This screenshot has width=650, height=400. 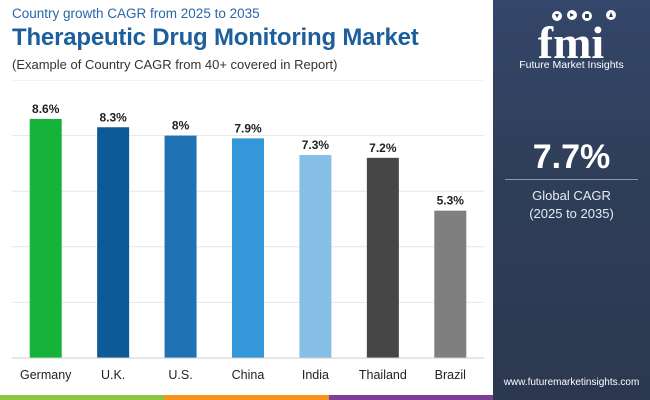 What do you see at coordinates (113, 375) in the screenshot?
I see `x-tick-label: U.K.` at bounding box center [113, 375].